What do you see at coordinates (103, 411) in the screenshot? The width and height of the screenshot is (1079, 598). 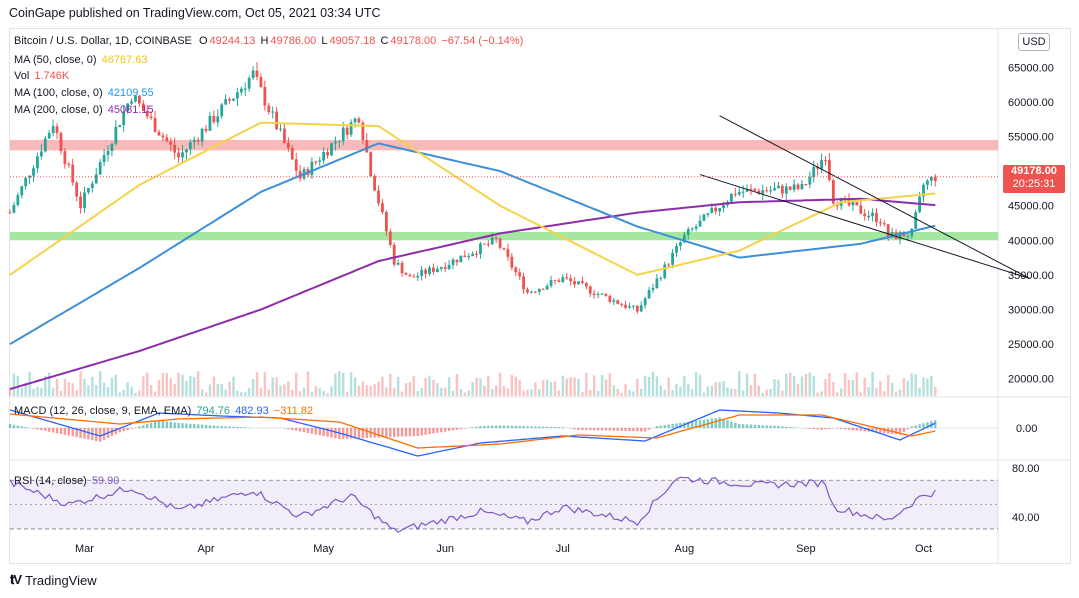 I see `macd-label: MACD (12, 26, close, 9, EMA, EMA)` at bounding box center [103, 411].